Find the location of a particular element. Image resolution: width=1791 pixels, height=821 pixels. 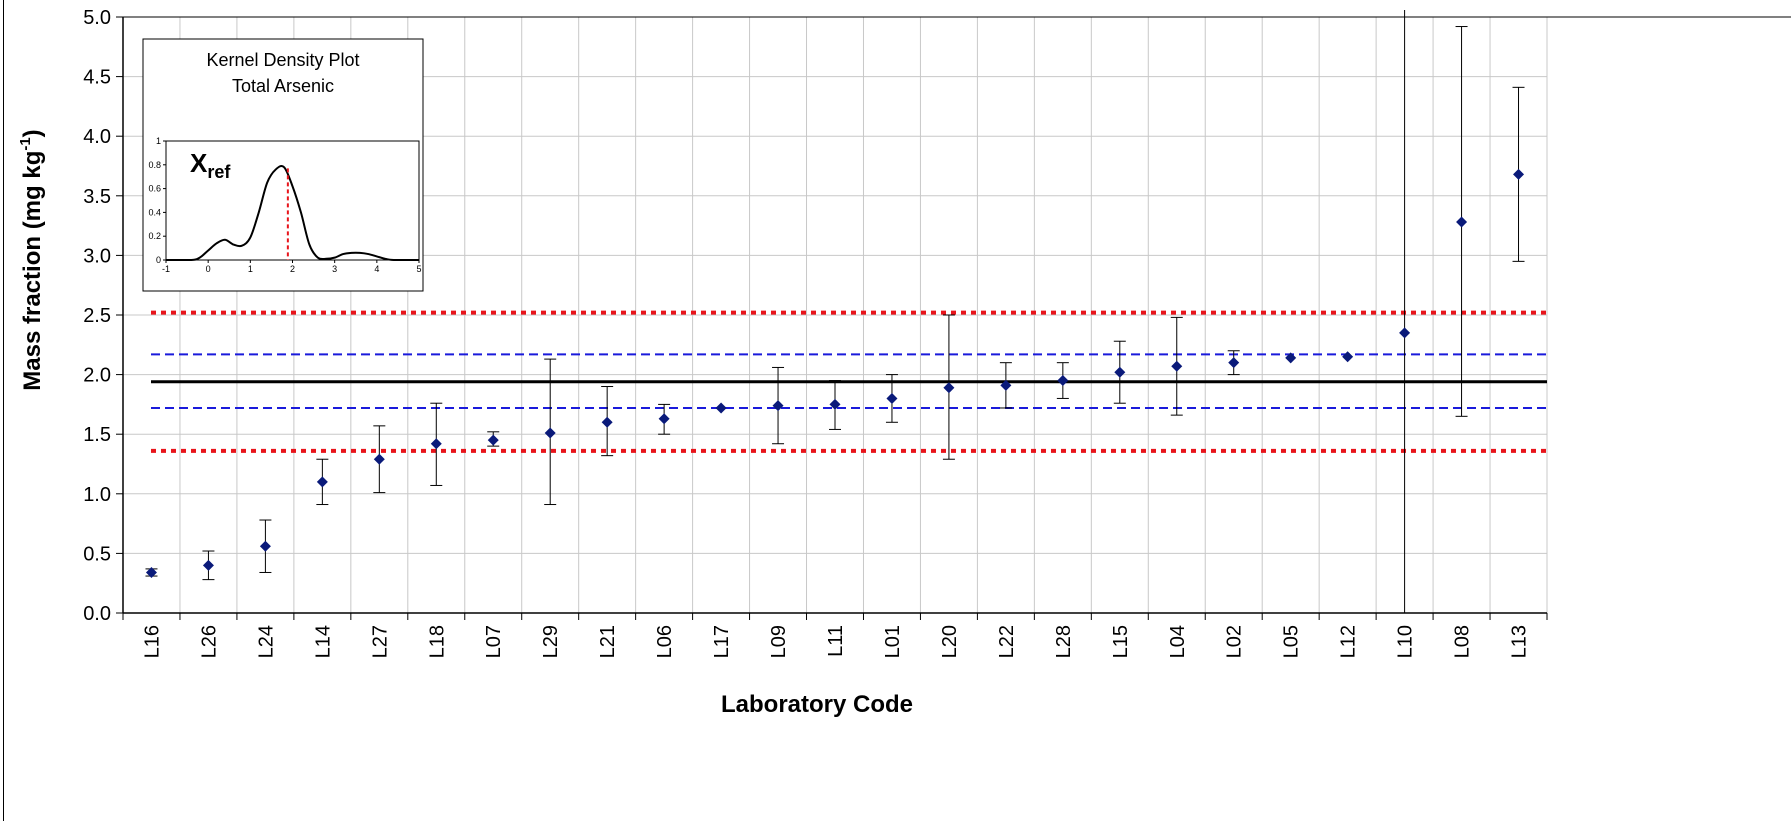

x-tick-label: L29 is located at coordinates (551, 641).